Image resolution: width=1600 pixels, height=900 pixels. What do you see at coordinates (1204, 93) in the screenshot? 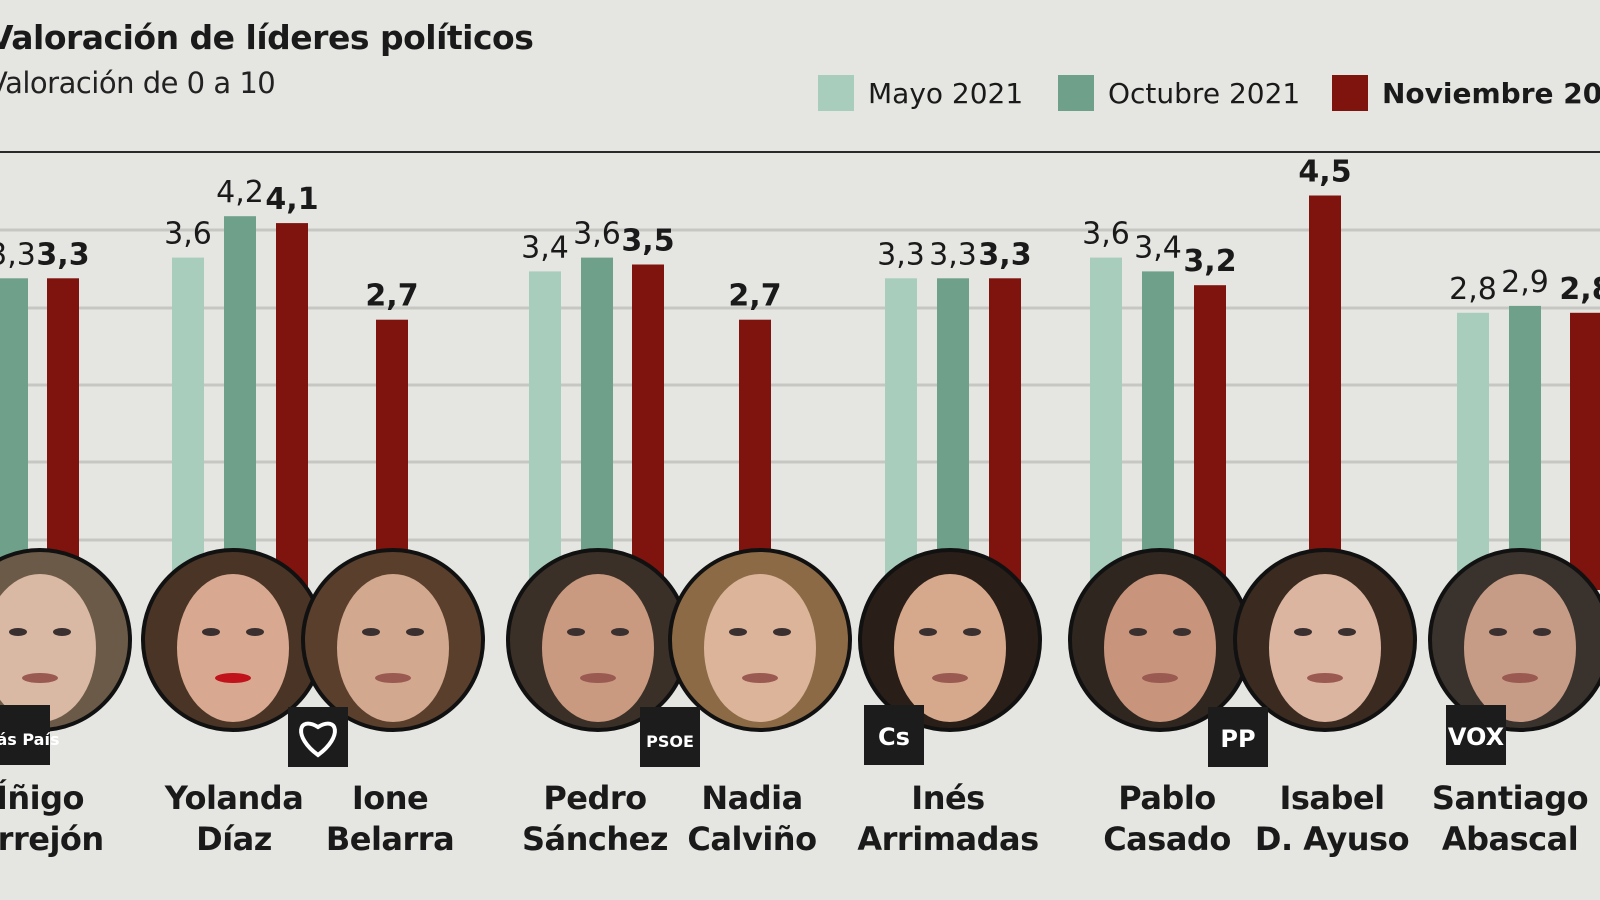
I see `legend-label-octubre: Octubre 2021` at bounding box center [1204, 93].